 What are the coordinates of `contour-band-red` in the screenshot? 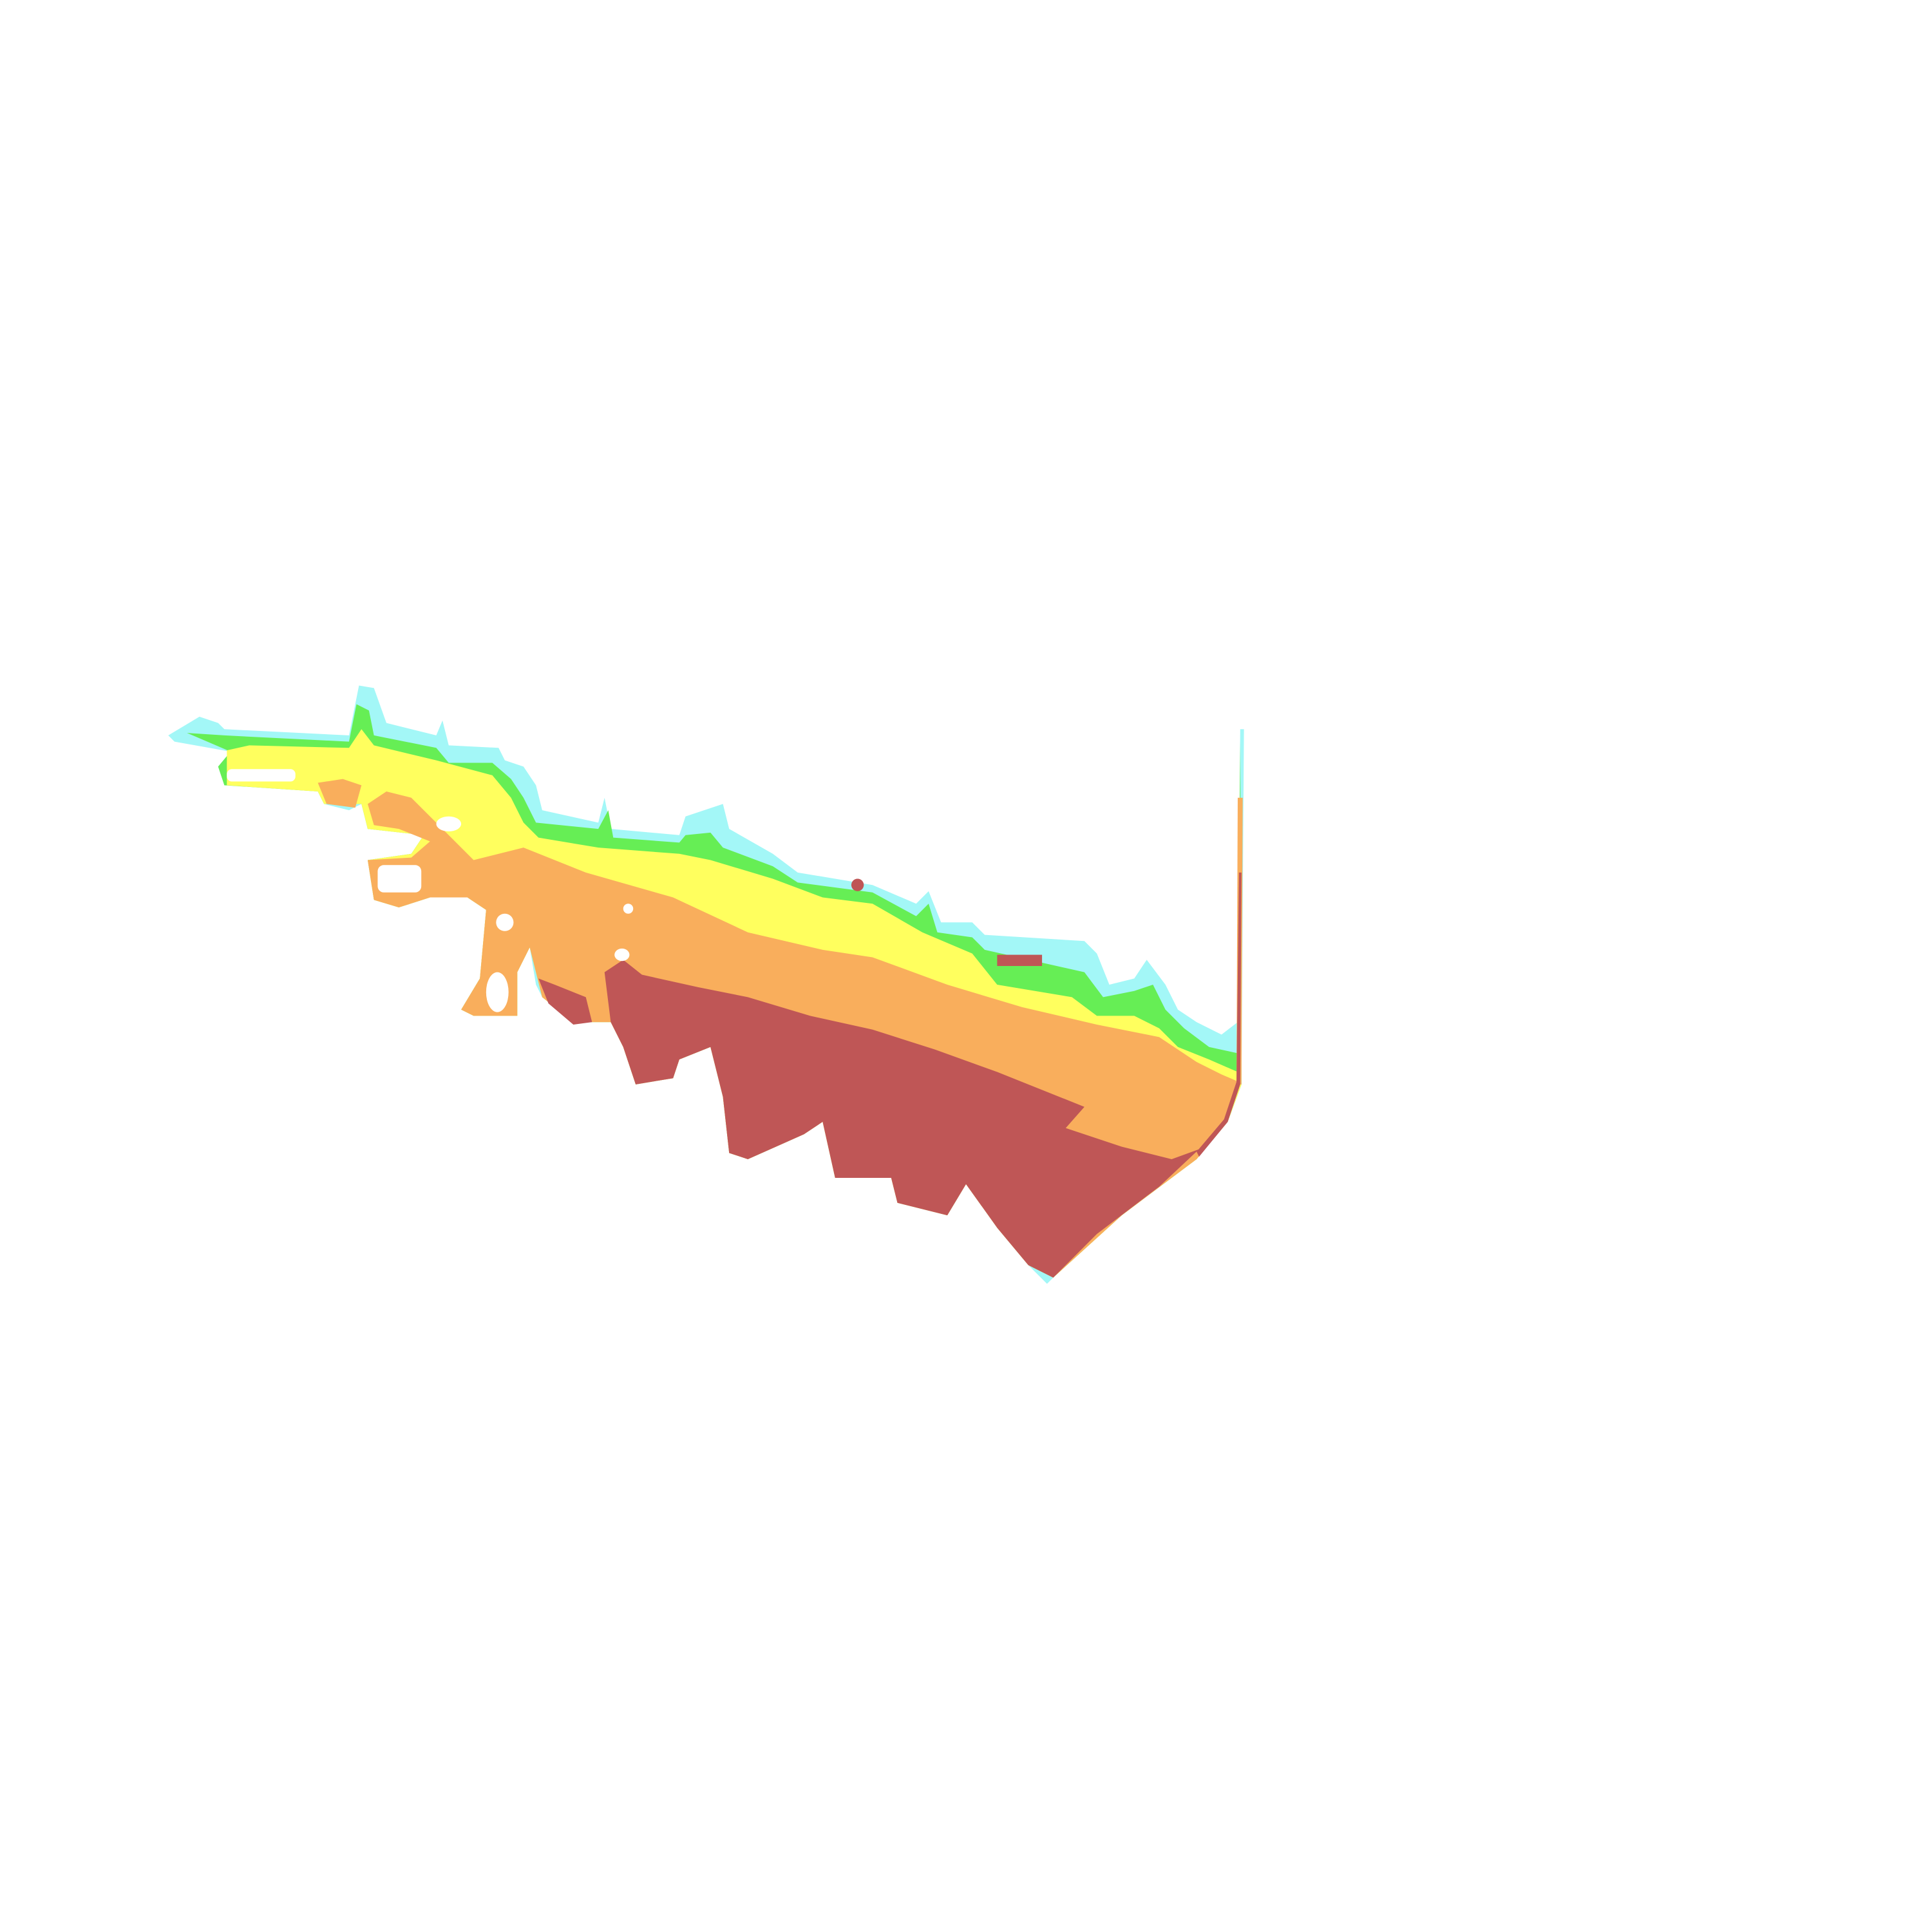 It's located at (890, 1075).